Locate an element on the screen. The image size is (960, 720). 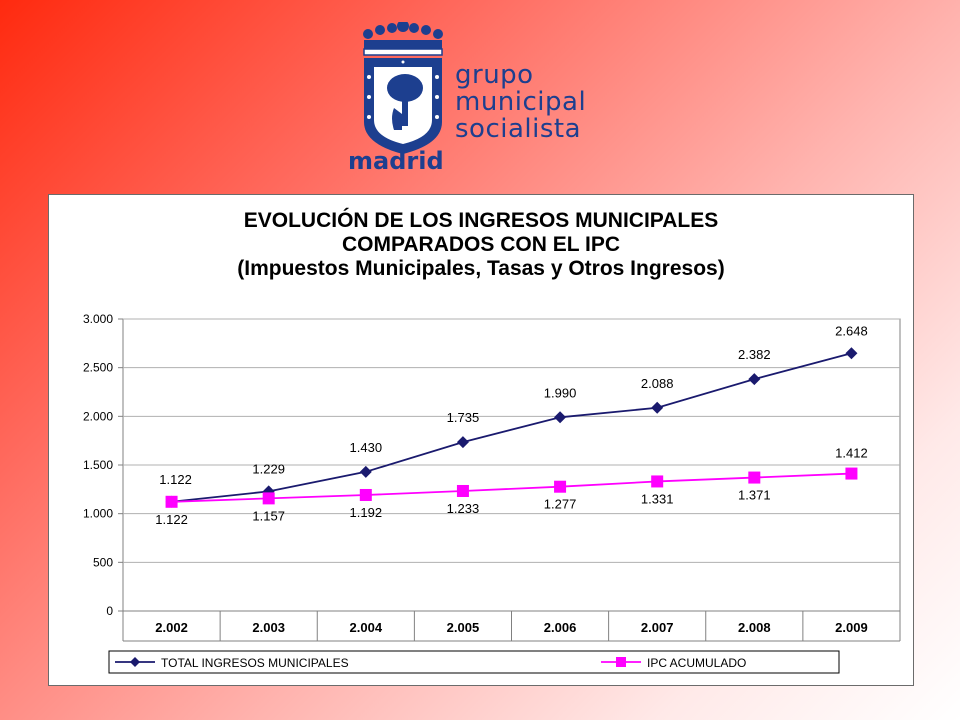
y-tick-label: 2.500 is located at coordinates (98, 368).